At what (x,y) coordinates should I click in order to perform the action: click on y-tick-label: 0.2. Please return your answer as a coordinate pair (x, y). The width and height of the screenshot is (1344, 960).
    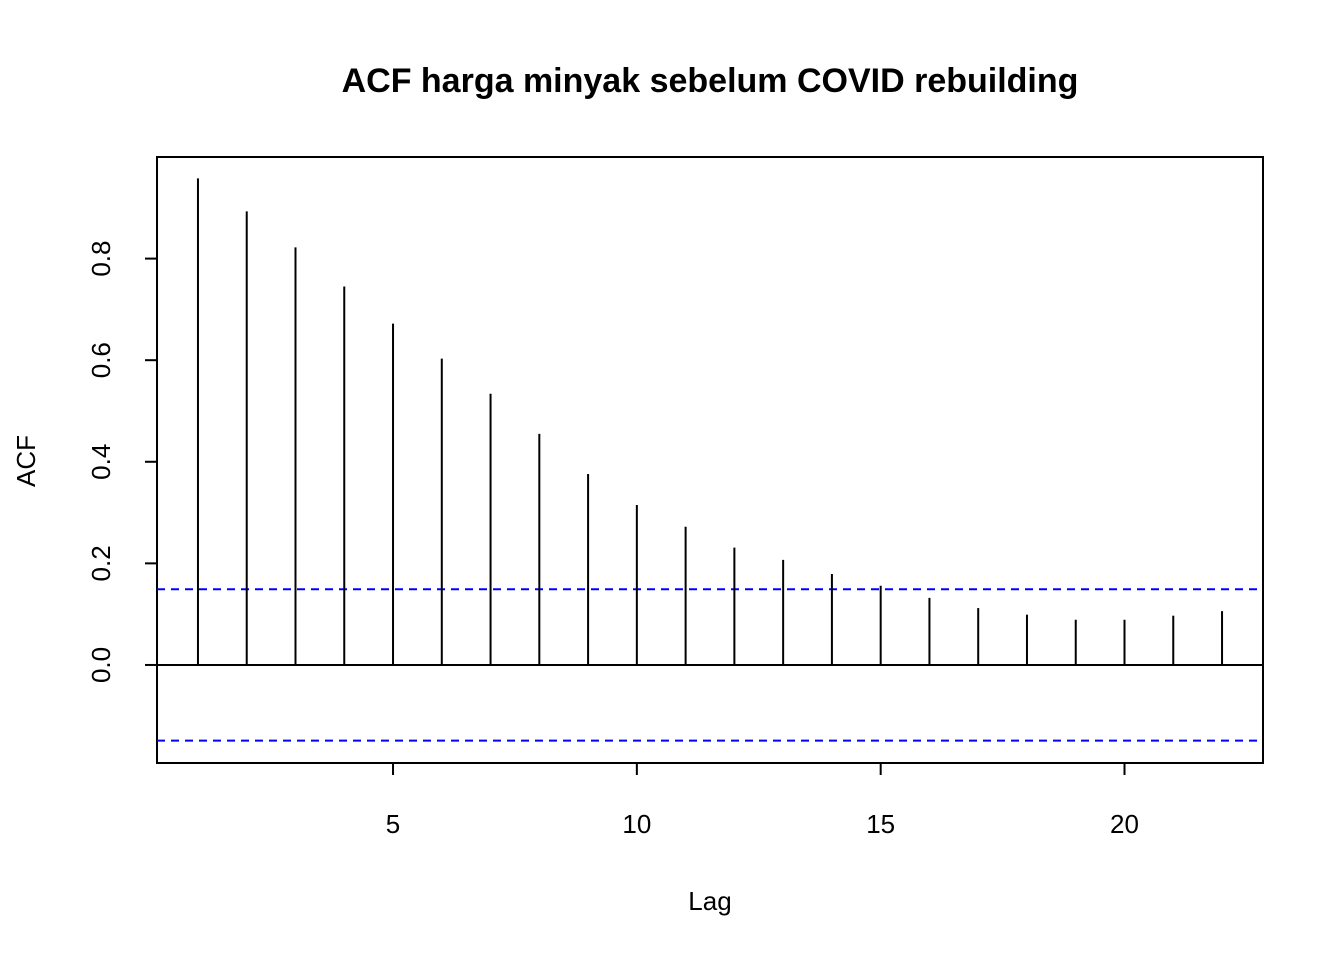
    Looking at the image, I should click on (101, 563).